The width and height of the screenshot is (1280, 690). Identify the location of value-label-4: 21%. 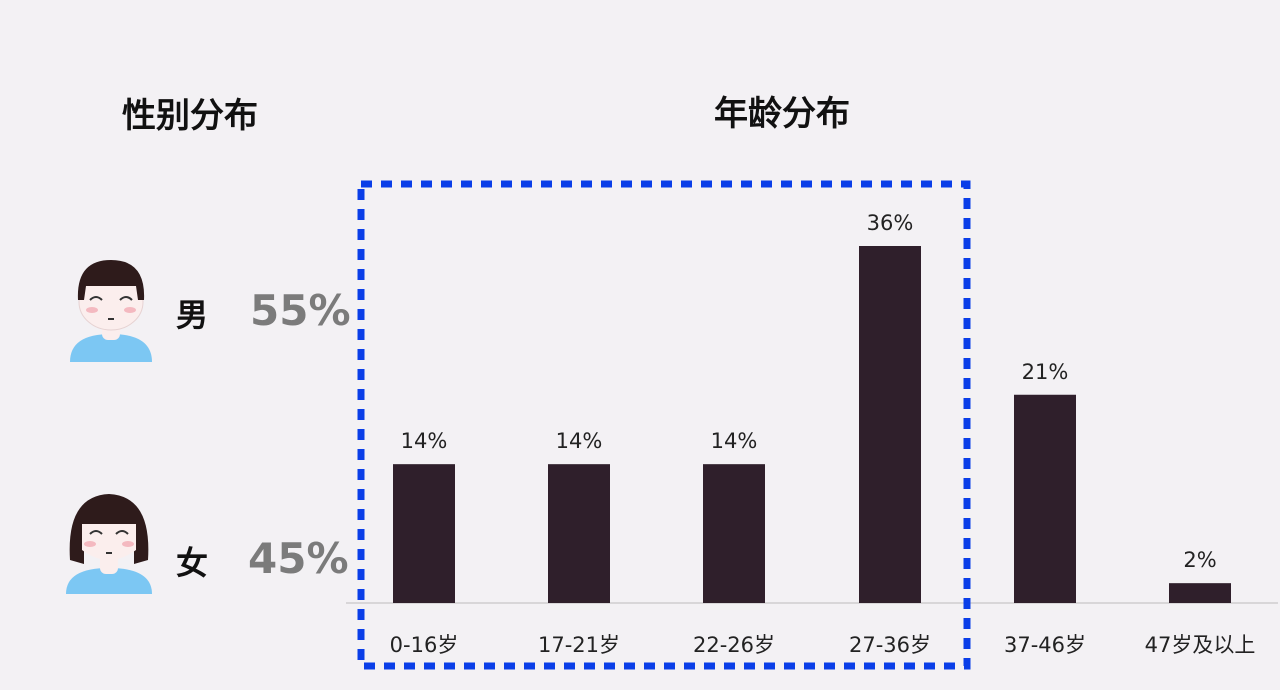
(1045, 372).